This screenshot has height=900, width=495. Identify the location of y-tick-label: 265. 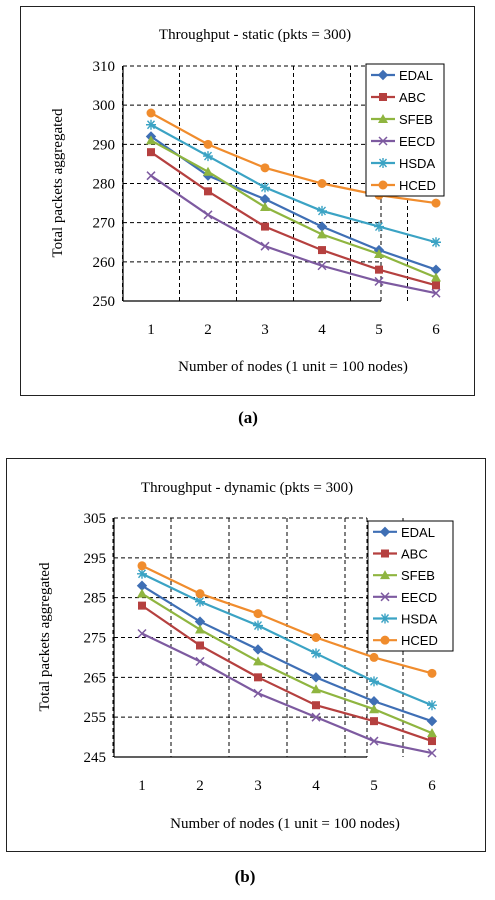
(95, 678).